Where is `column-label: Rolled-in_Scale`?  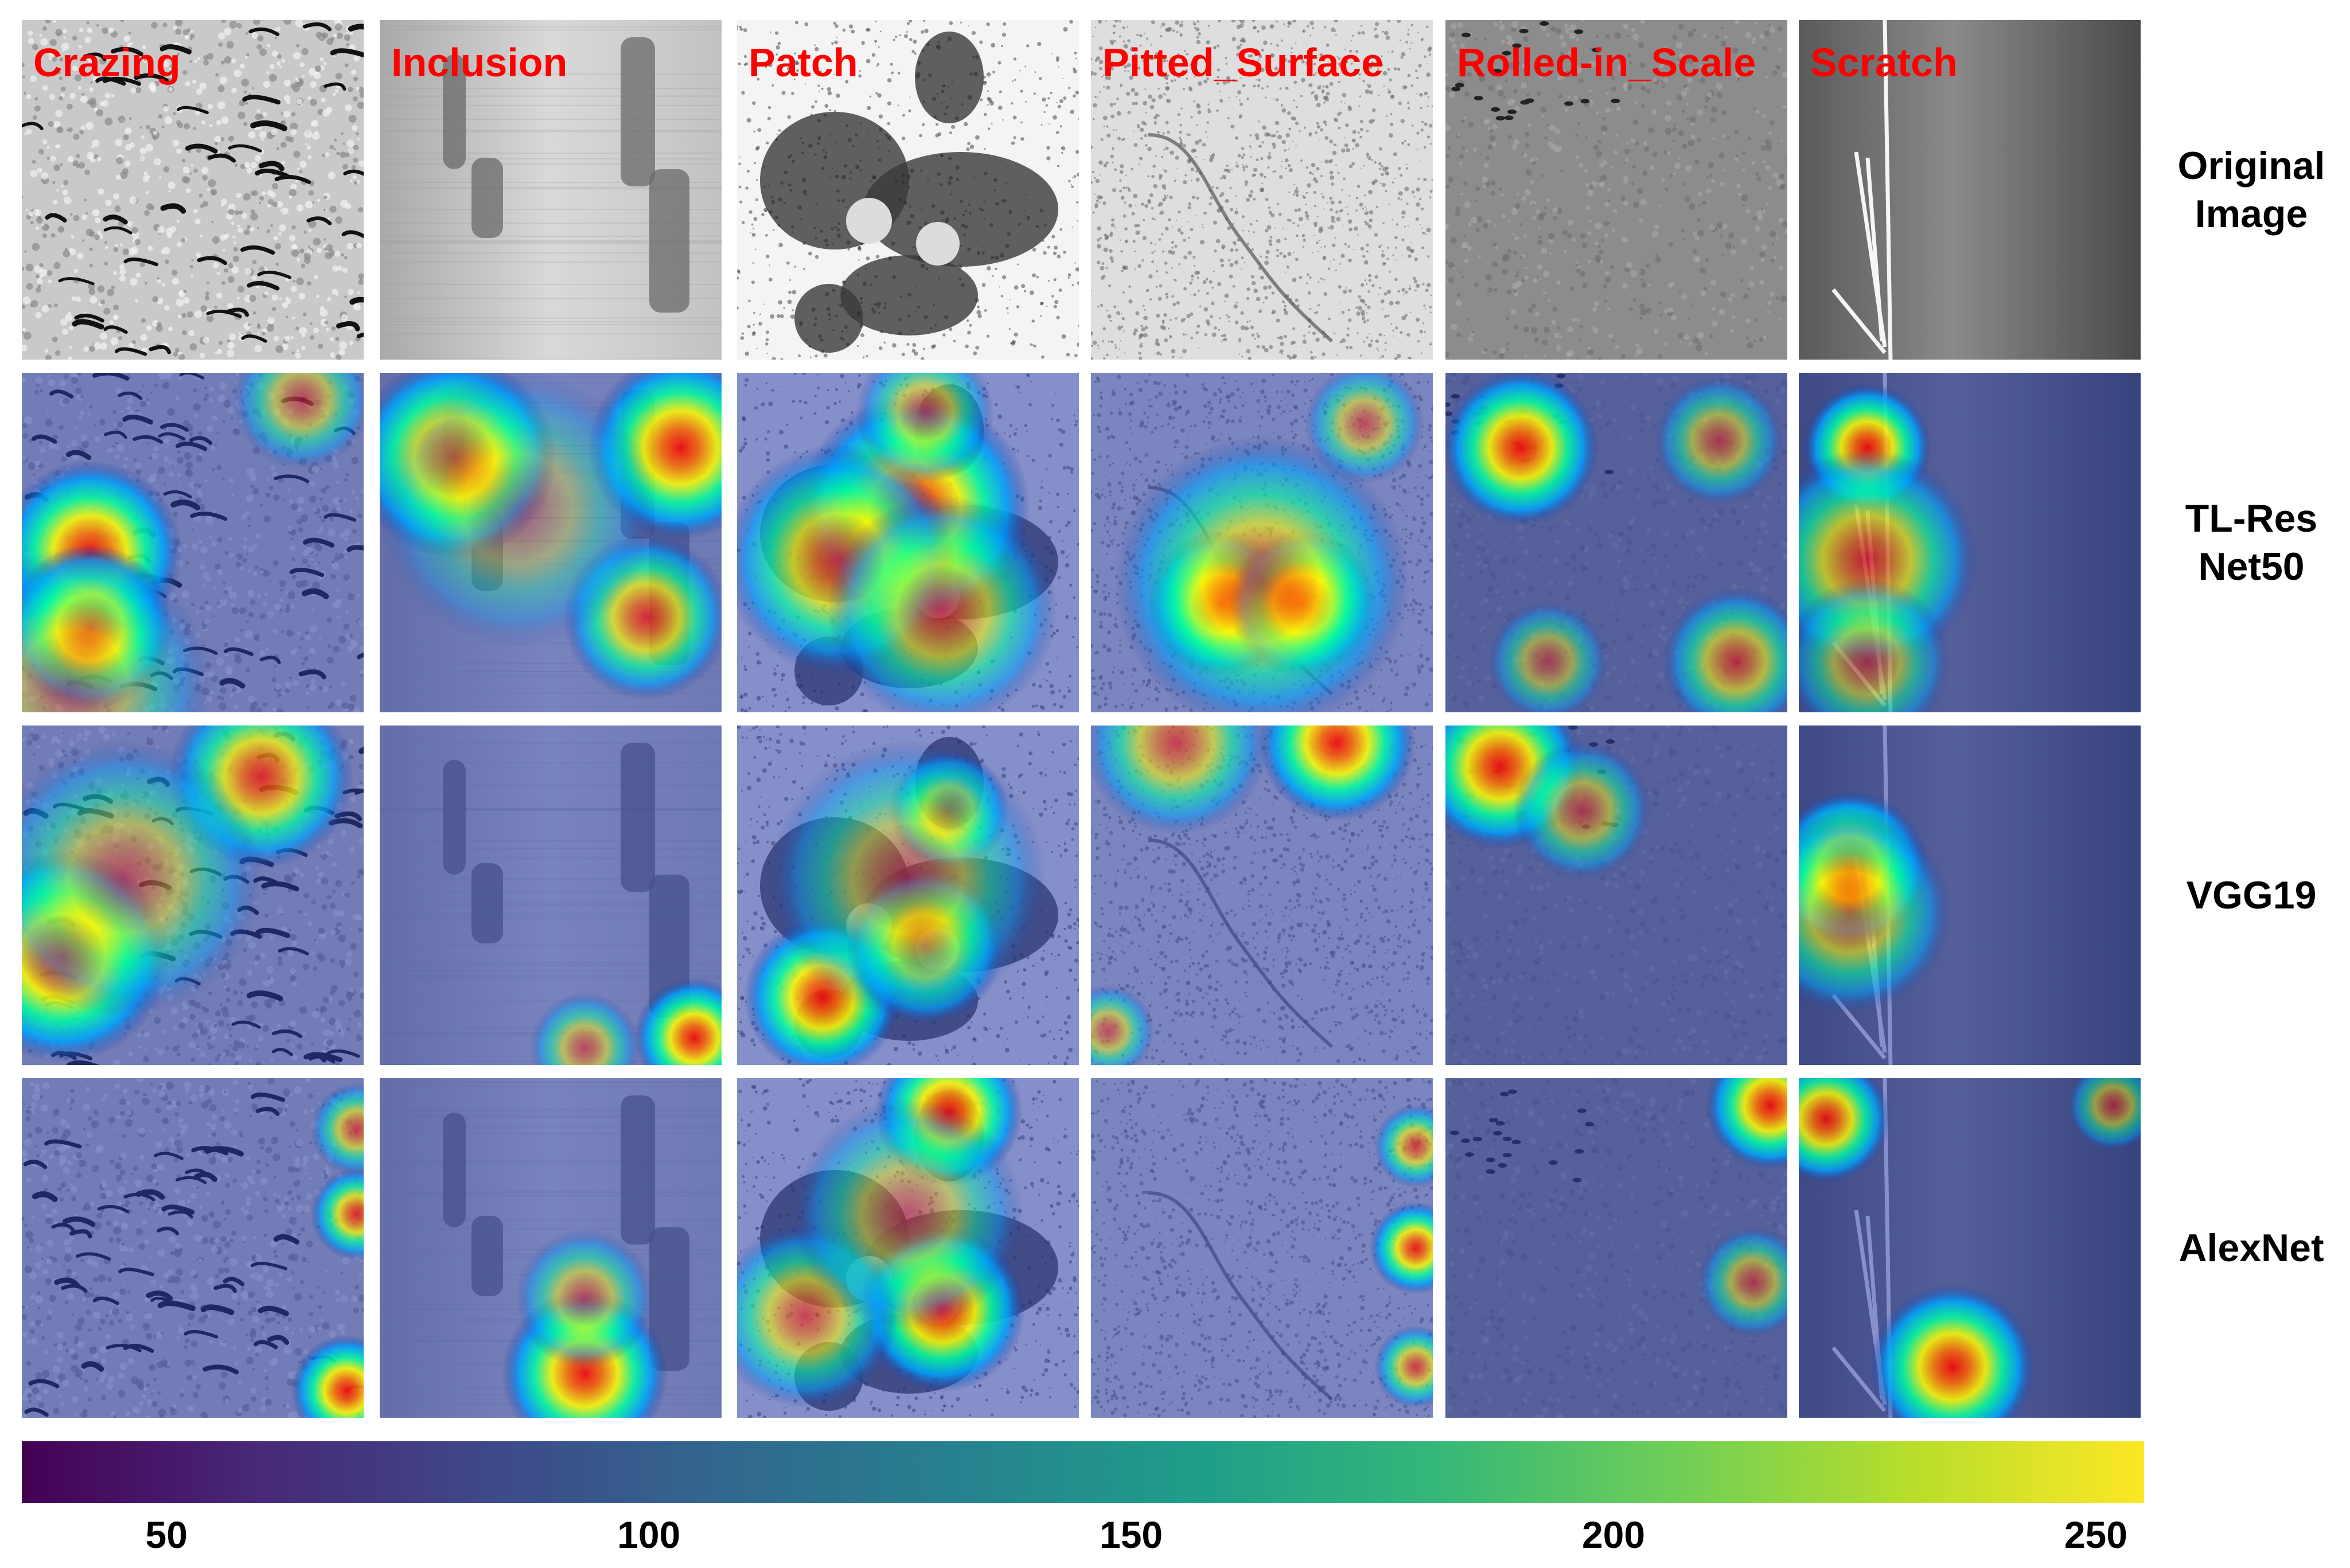
column-label: Rolled-in_Scale is located at coordinates (1606, 62).